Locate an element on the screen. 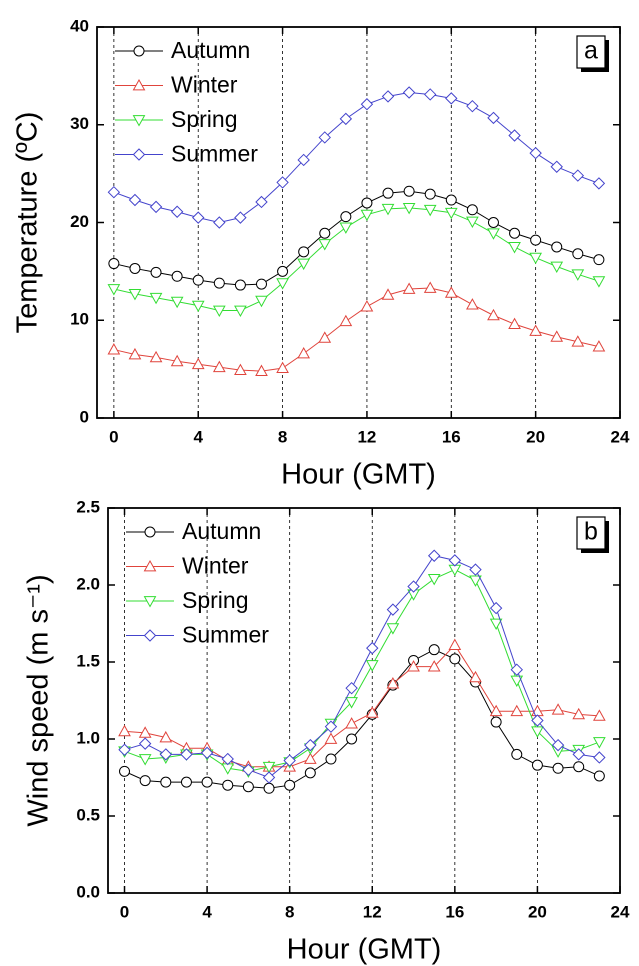  panel-label: b is located at coordinates (591, 532).